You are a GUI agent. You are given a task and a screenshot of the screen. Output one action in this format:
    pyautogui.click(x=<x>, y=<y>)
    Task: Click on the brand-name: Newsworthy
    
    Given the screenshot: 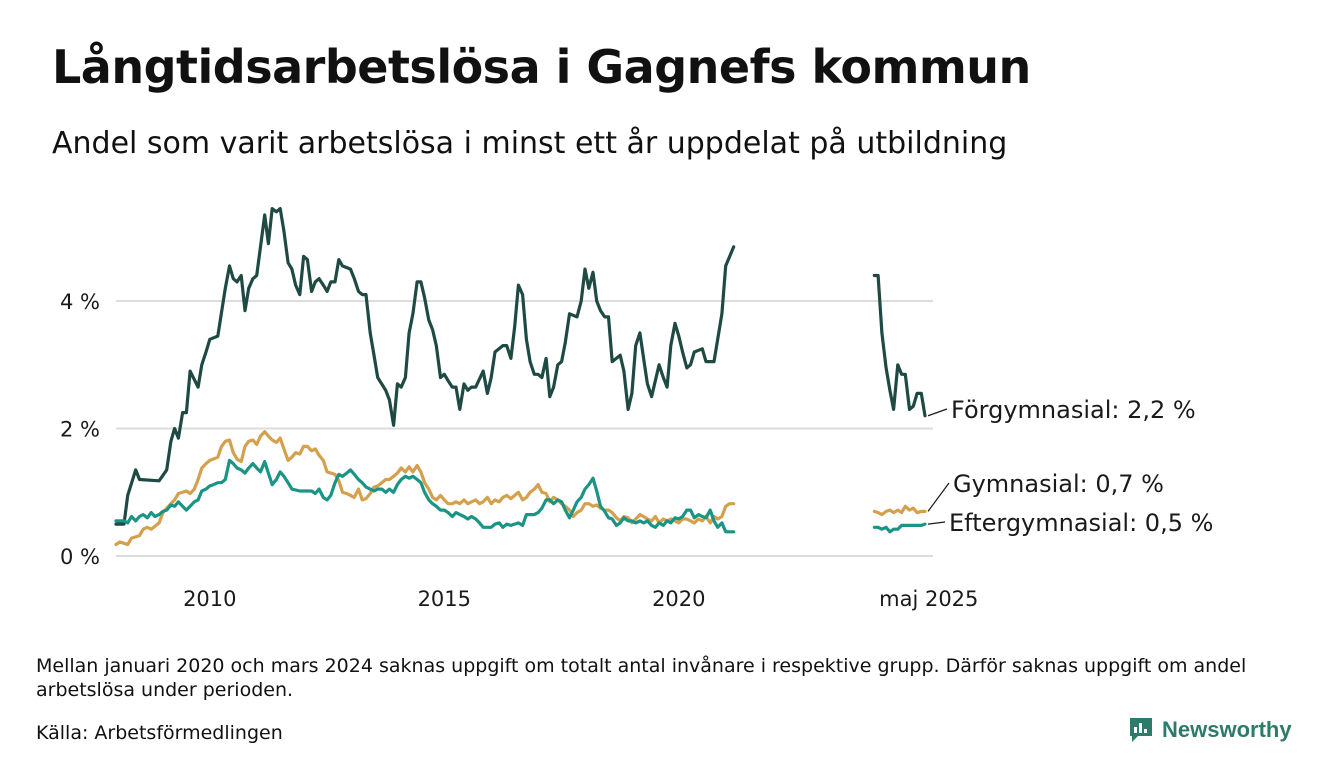 What is the action you would take?
    pyautogui.click(x=1227, y=729)
    